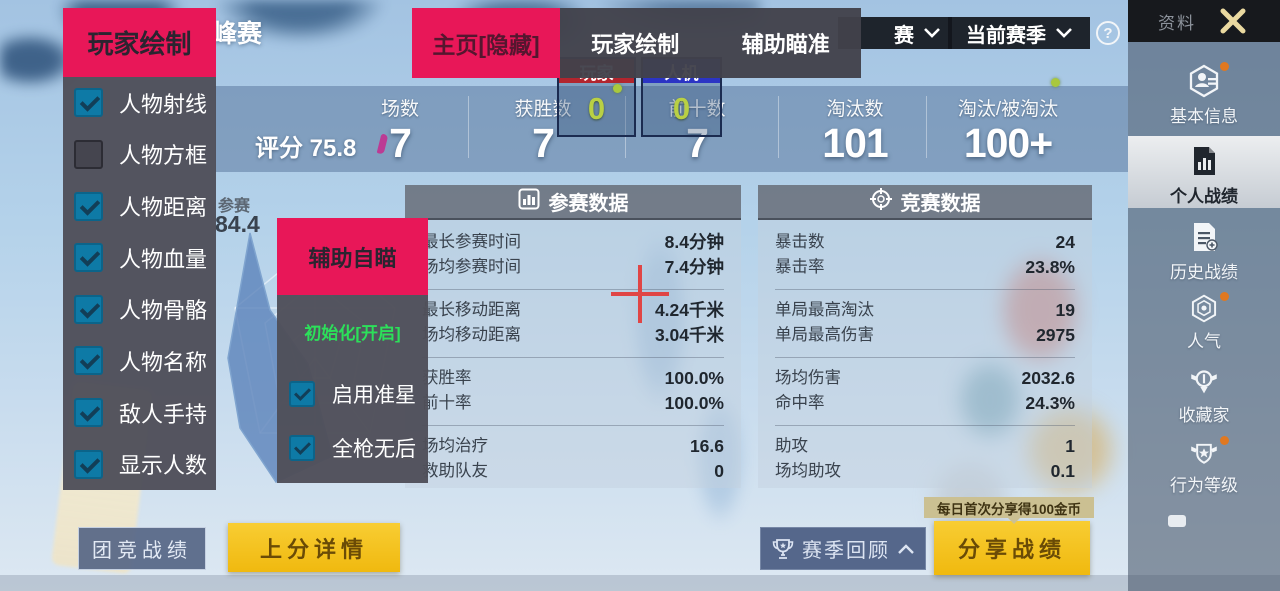  Describe the element at coordinates (1204, 453) in the screenshot. I see `conduct-badge-icon` at that location.